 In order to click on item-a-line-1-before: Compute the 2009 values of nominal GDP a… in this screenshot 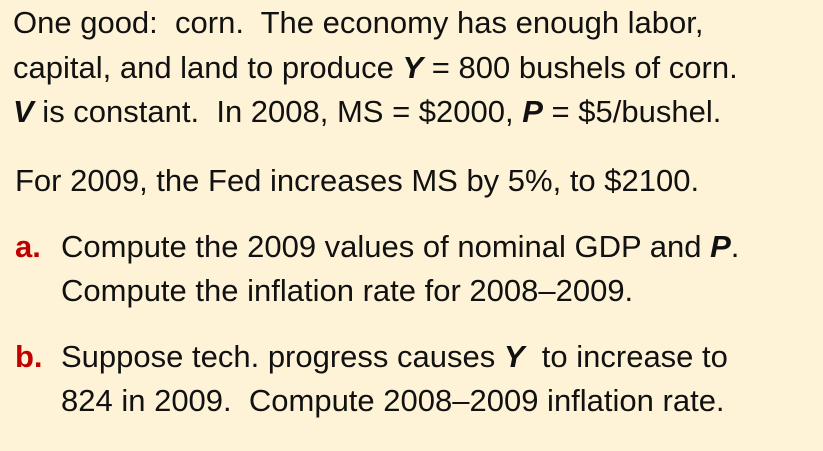, I will do `click(386, 246)`.